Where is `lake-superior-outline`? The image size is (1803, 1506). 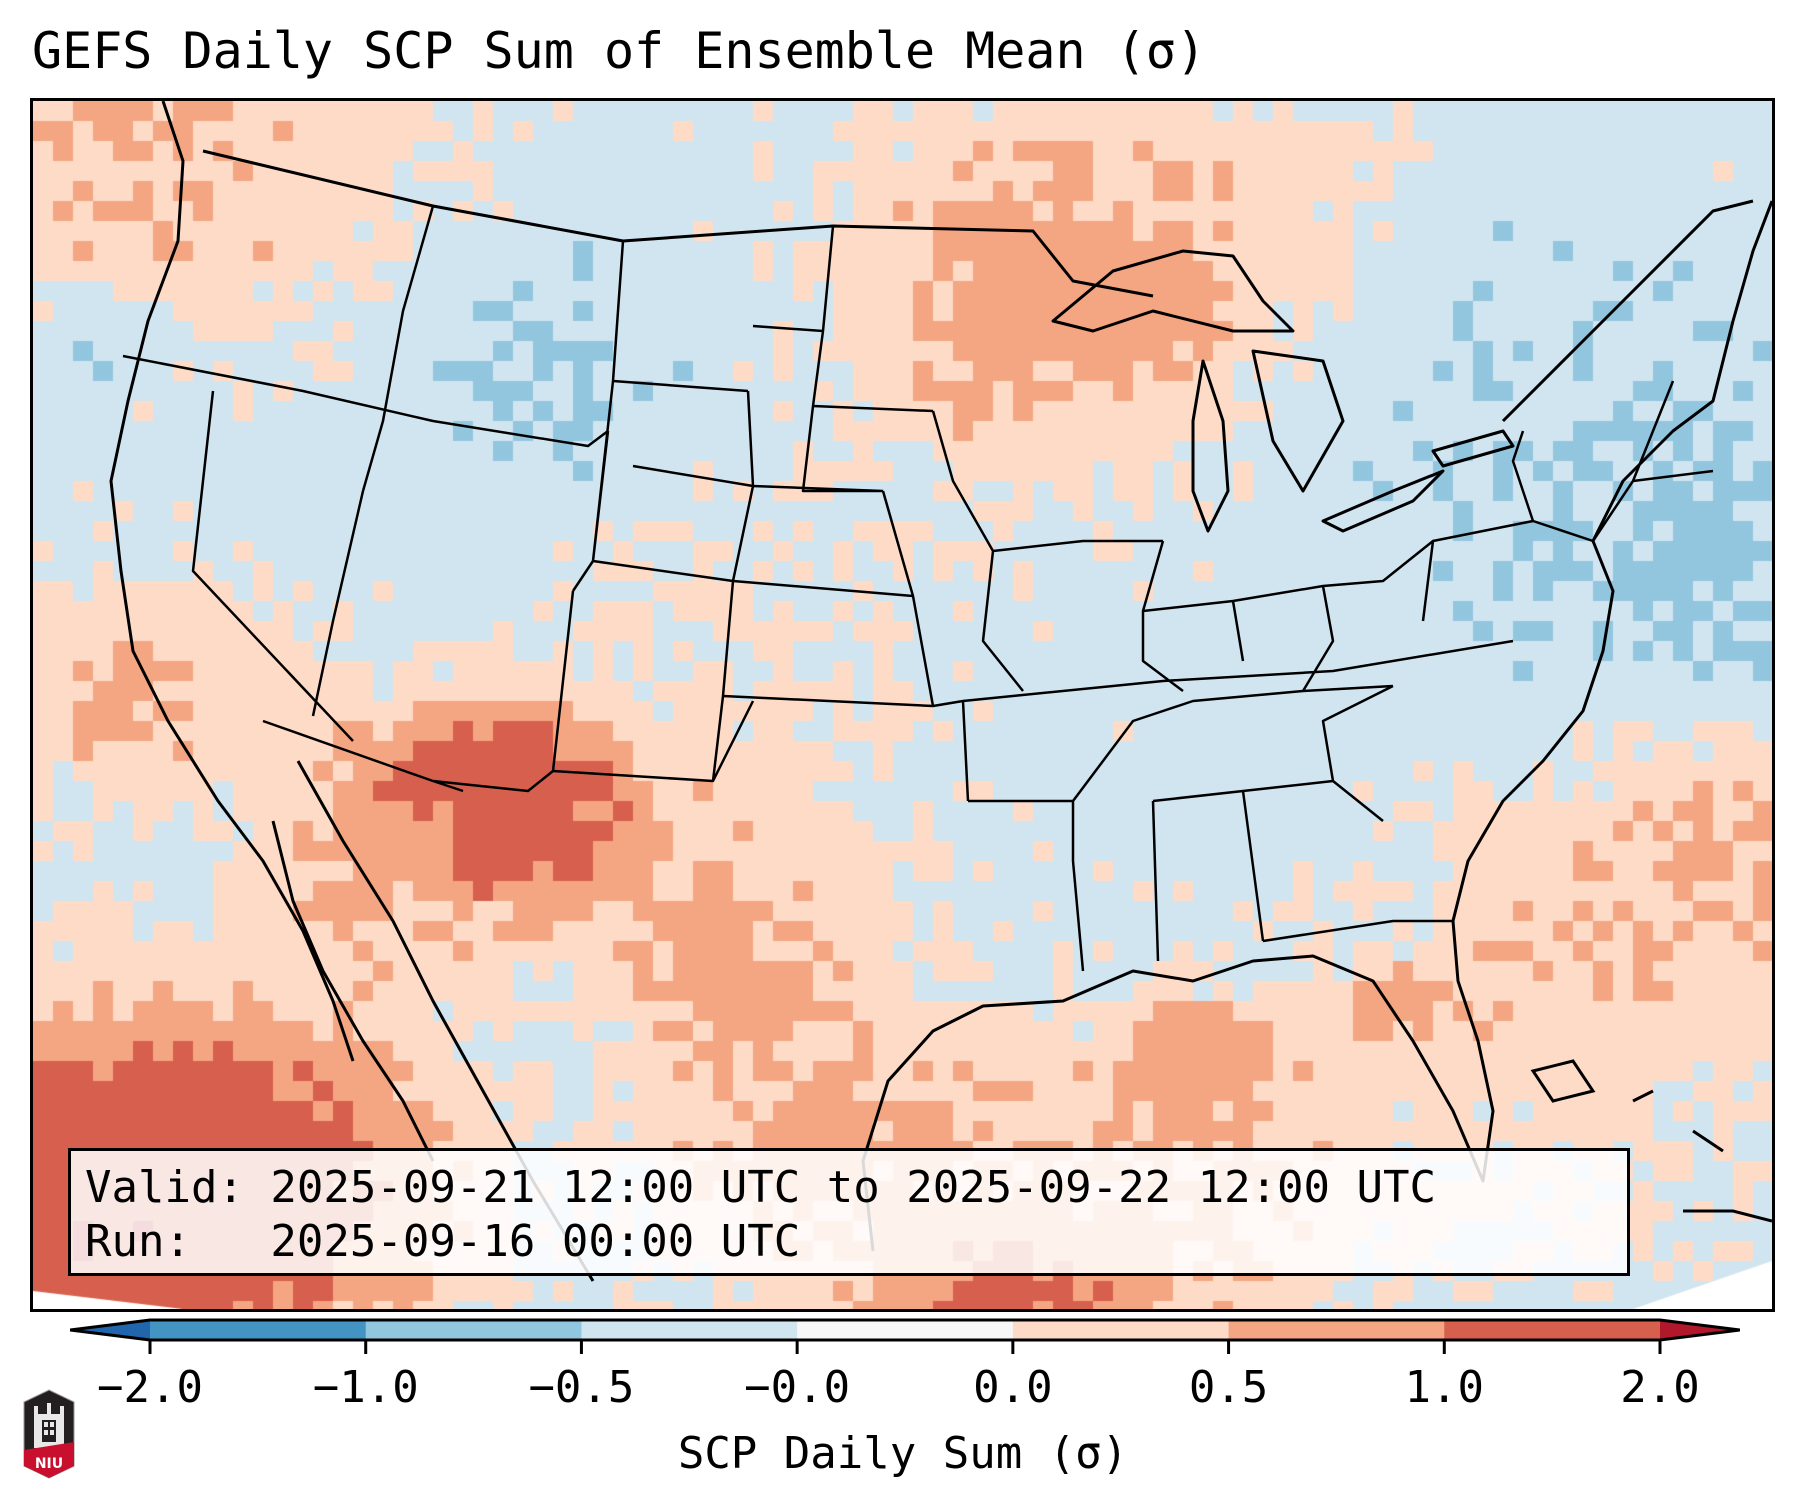
lake-superior-outline is located at coordinates (1173, 291).